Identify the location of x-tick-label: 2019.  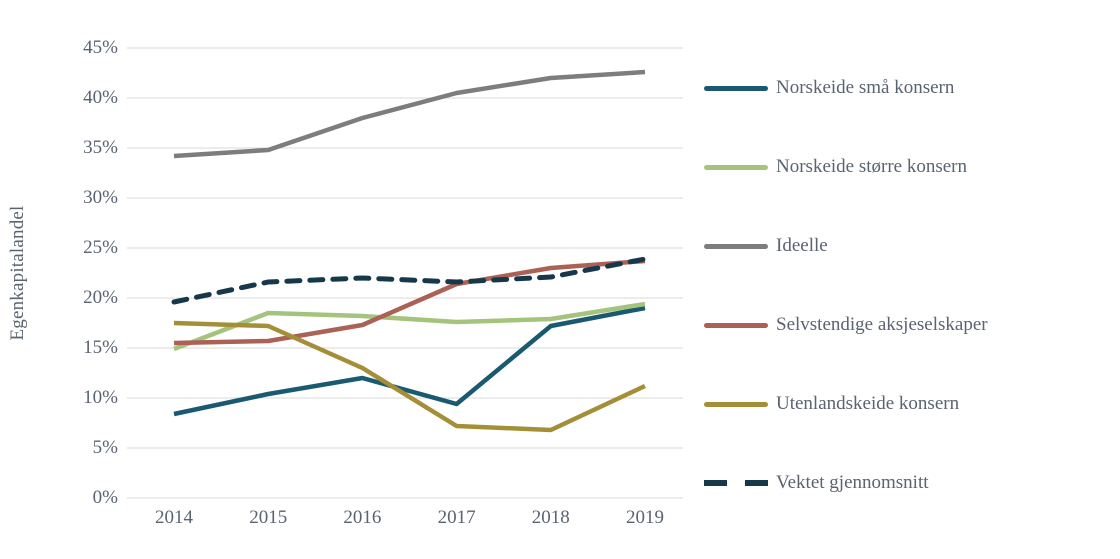
(645, 517).